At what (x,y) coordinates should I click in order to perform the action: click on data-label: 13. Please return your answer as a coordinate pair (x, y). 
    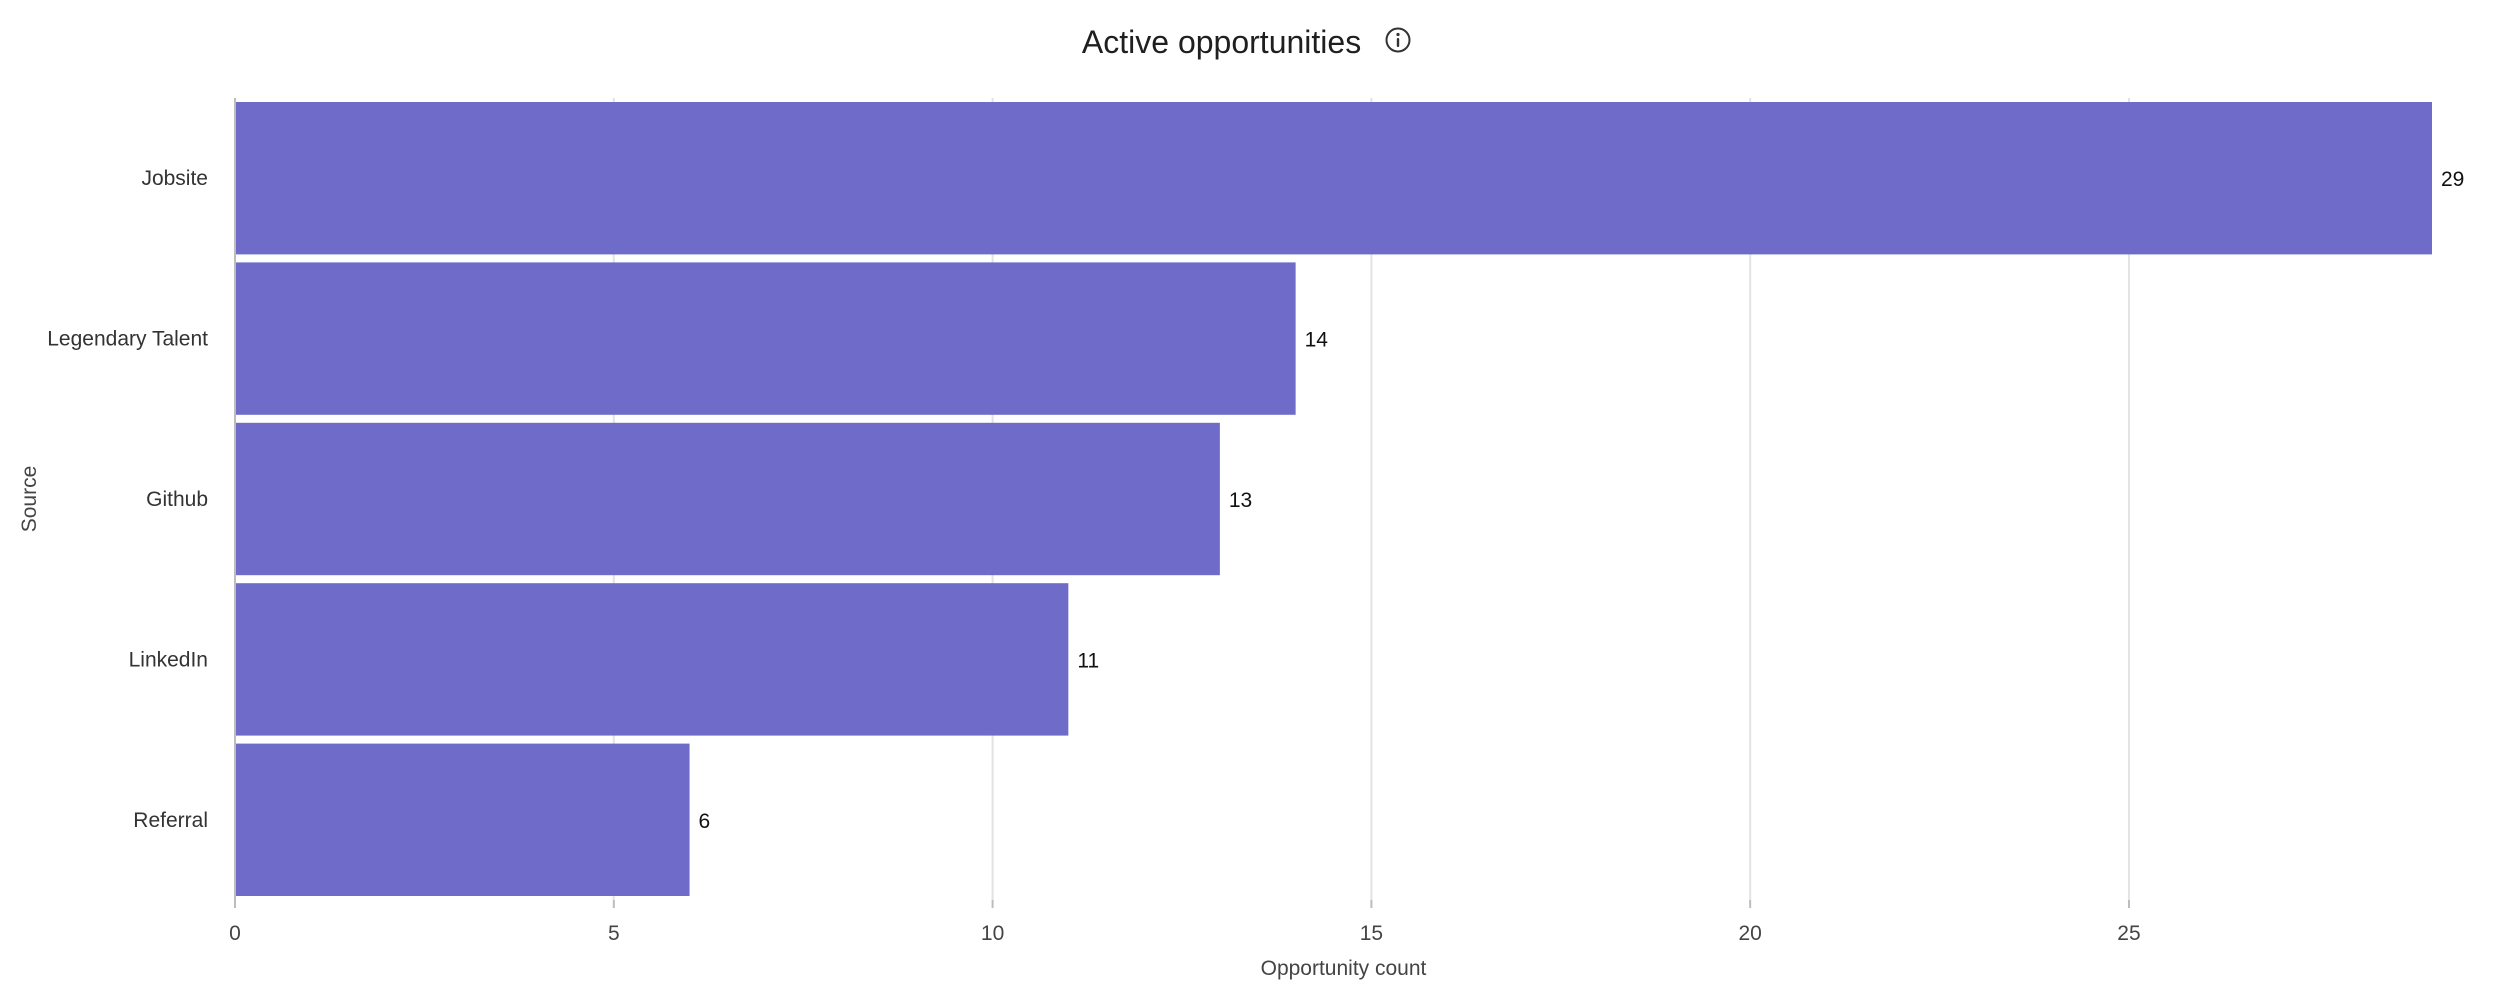
    Looking at the image, I should click on (1240, 500).